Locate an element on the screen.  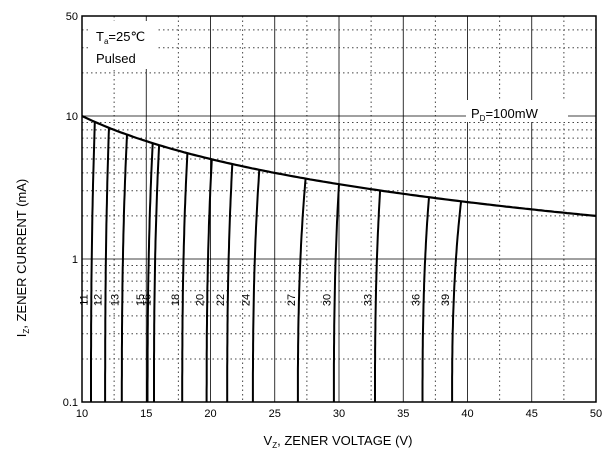
pulsed-annotation: Pulsed is located at coordinates (116, 58).